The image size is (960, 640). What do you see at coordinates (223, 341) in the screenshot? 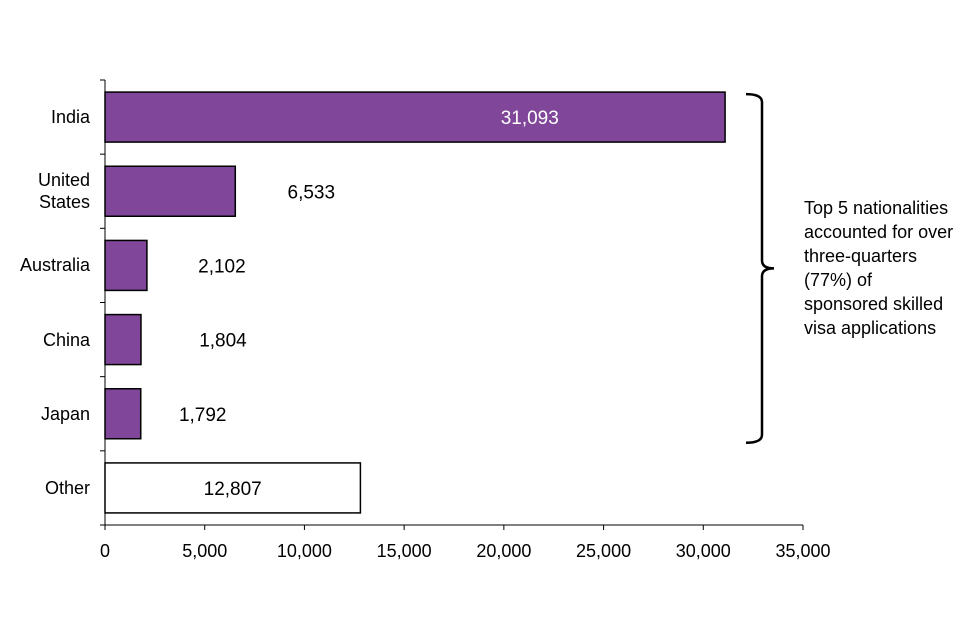
I see `value-label: 1,804` at bounding box center [223, 341].